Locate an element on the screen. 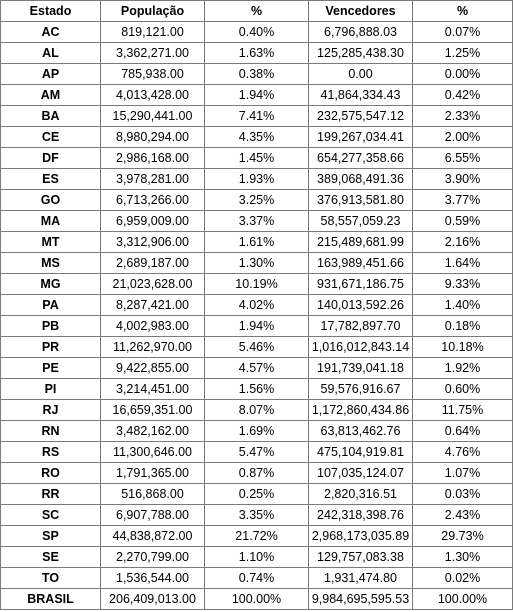 The image size is (513, 612). populacao-cell: 11,300,646.00 is located at coordinates (152, 452).